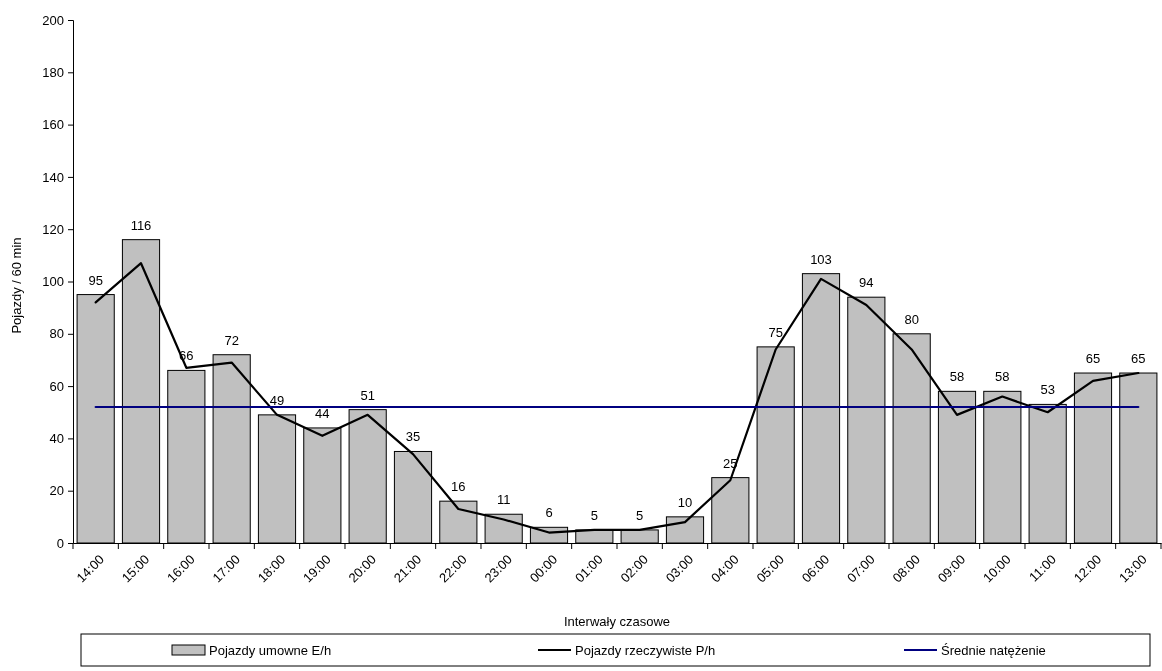 The height and width of the screenshot is (671, 1162). What do you see at coordinates (277, 400) in the screenshot?
I see `data-label: 49` at bounding box center [277, 400].